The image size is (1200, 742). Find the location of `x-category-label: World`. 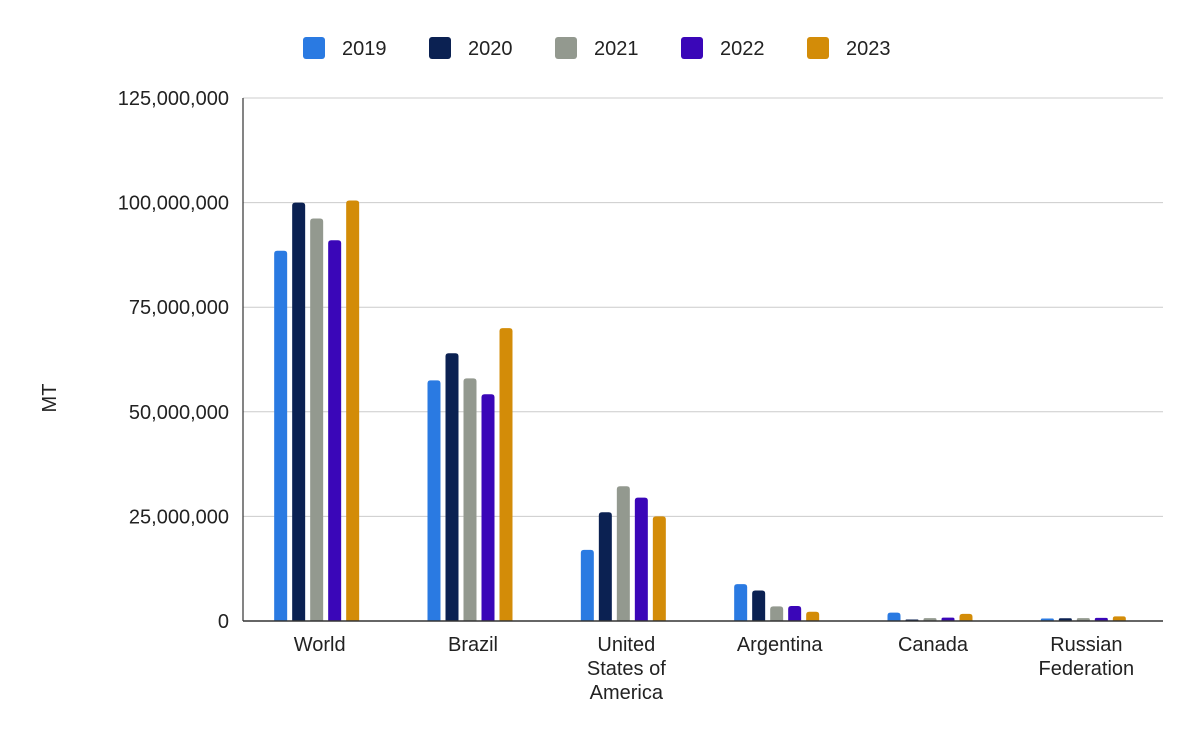

x-category-label: World is located at coordinates (320, 645).